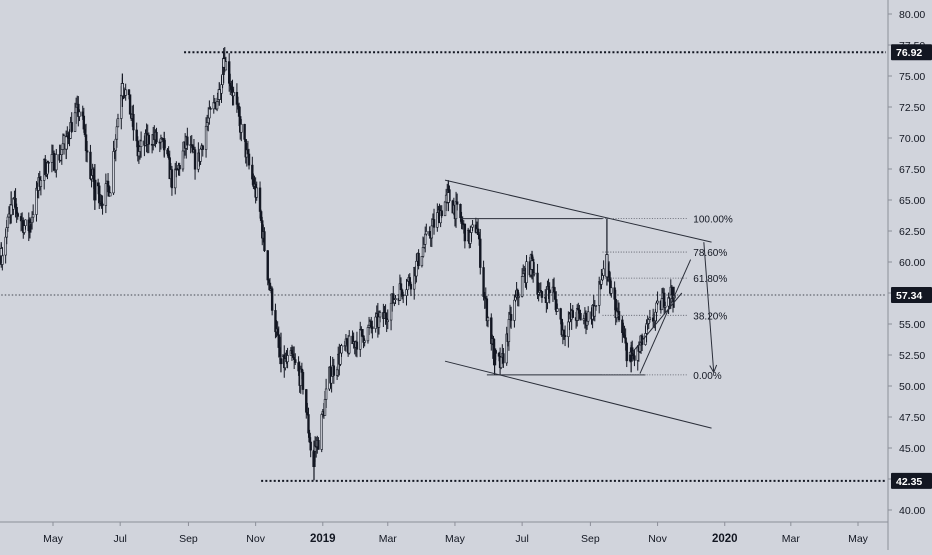  Describe the element at coordinates (912, 139) in the screenshot. I see `price-tick-label: 70.00` at that location.